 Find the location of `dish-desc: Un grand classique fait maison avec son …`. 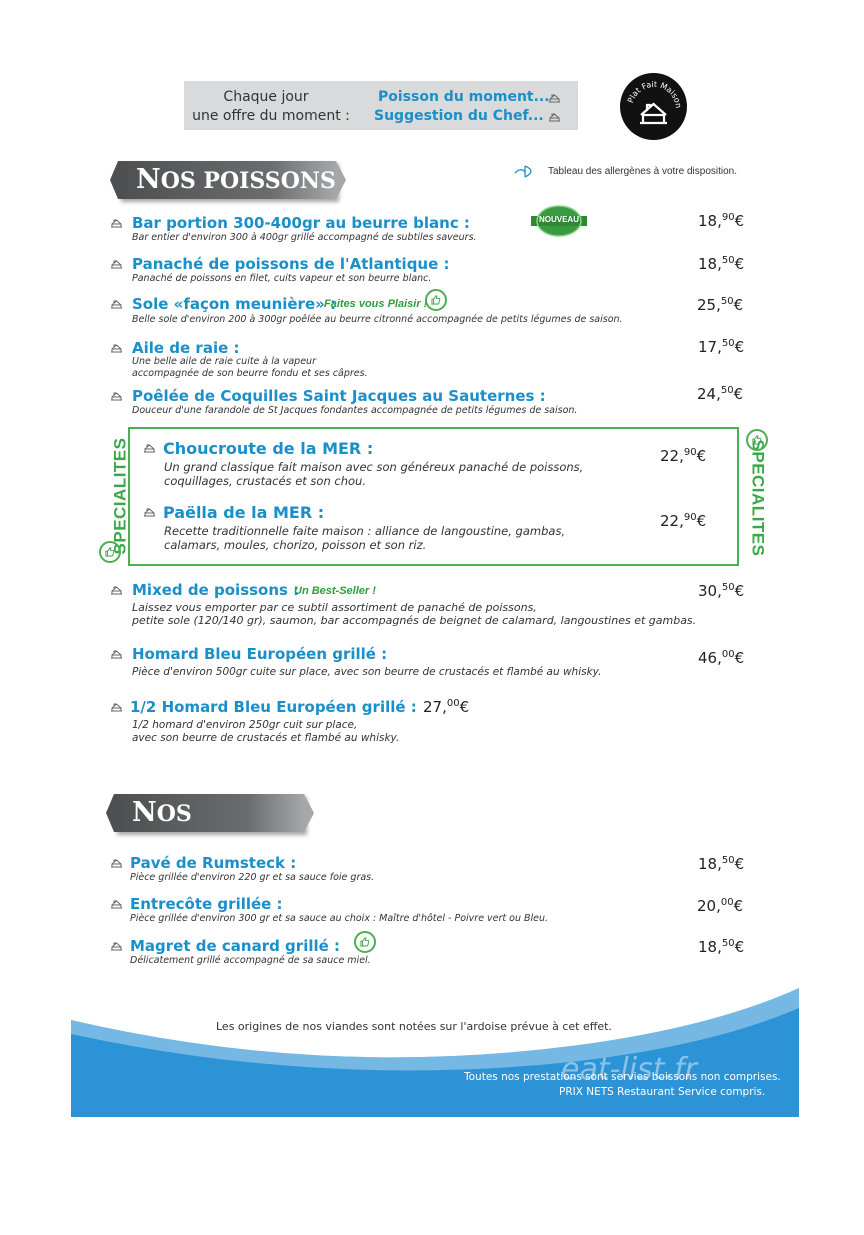

dish-desc: Un grand classique fait maison avec son … is located at coordinates (374, 467).